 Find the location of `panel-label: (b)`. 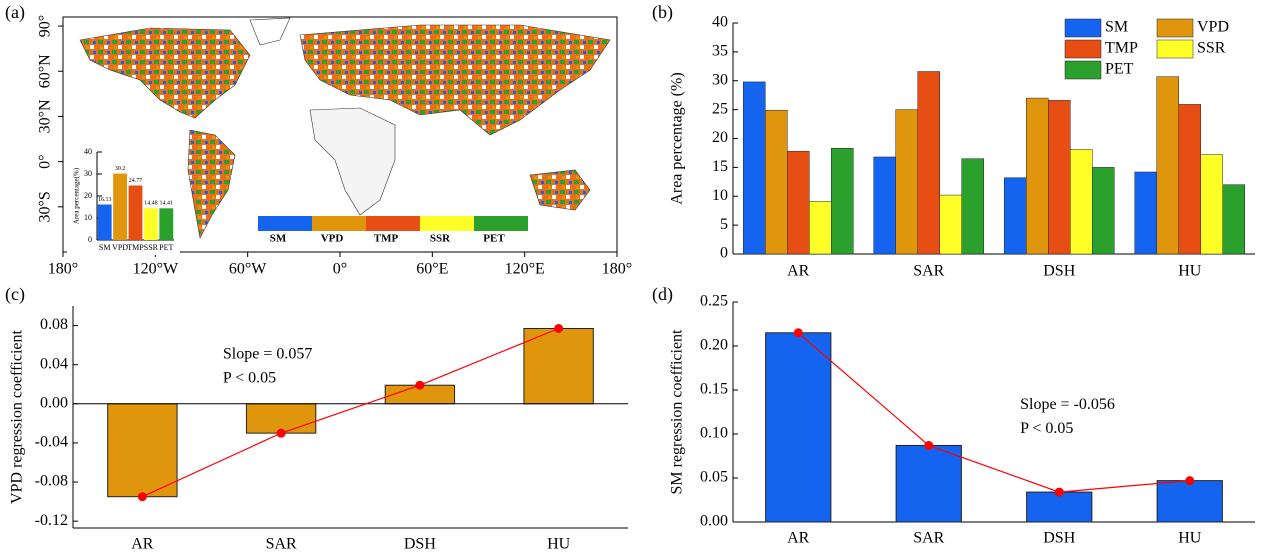

panel-label: (b) is located at coordinates (662, 12).